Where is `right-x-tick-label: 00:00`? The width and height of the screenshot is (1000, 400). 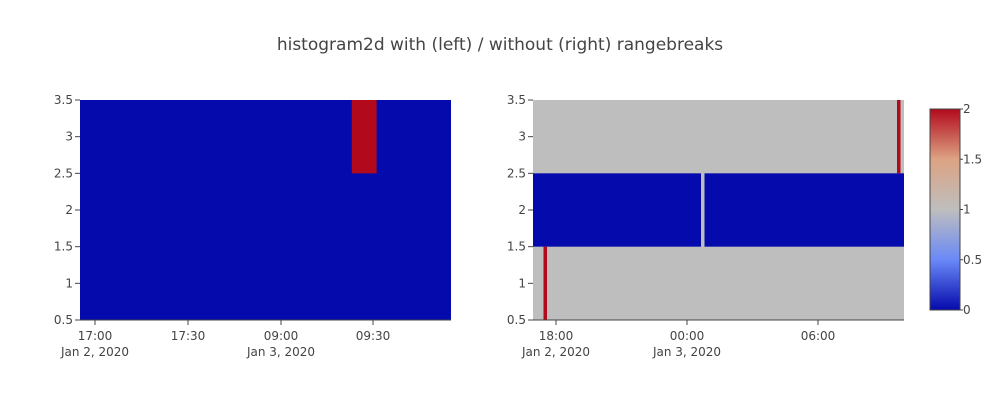
right-x-tick-label: 00:00 is located at coordinates (687, 336).